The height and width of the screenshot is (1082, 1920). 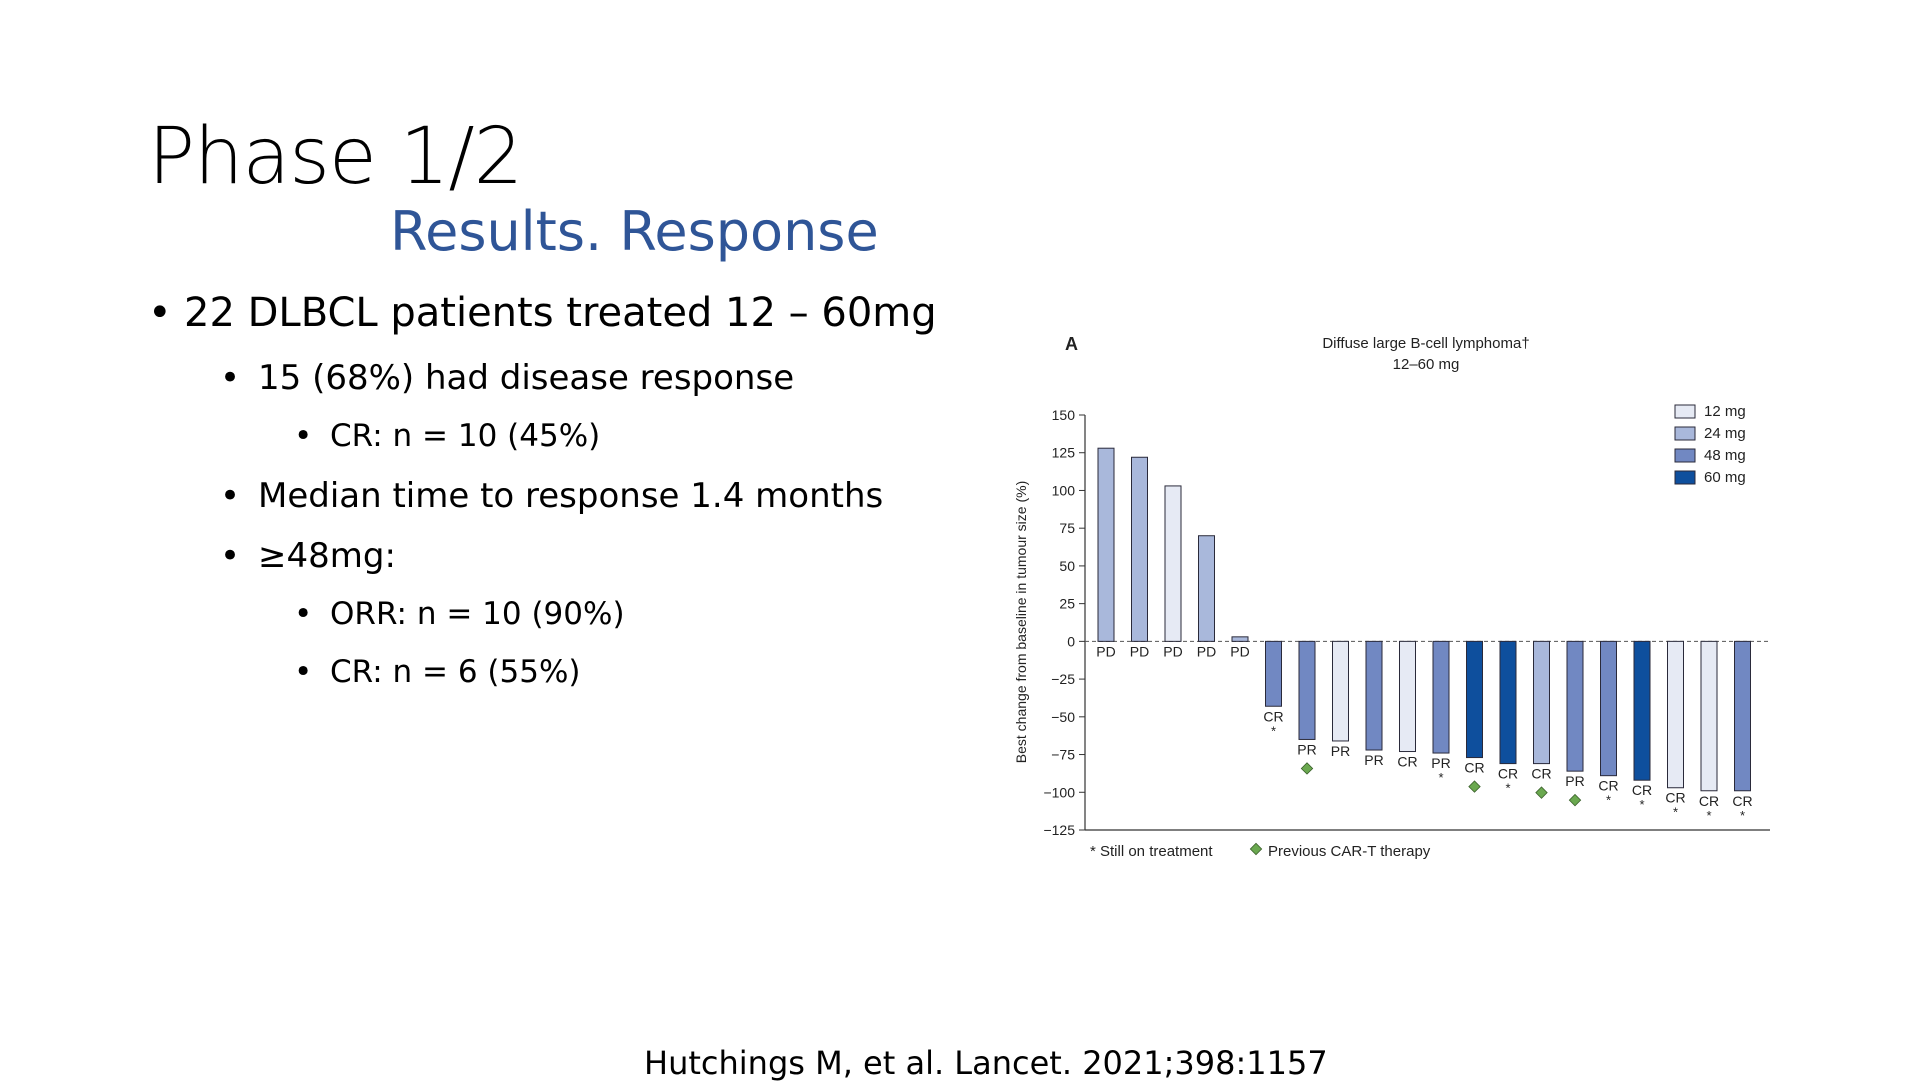 I want to click on y-tick-label: 75, so click(x=1067, y=528).